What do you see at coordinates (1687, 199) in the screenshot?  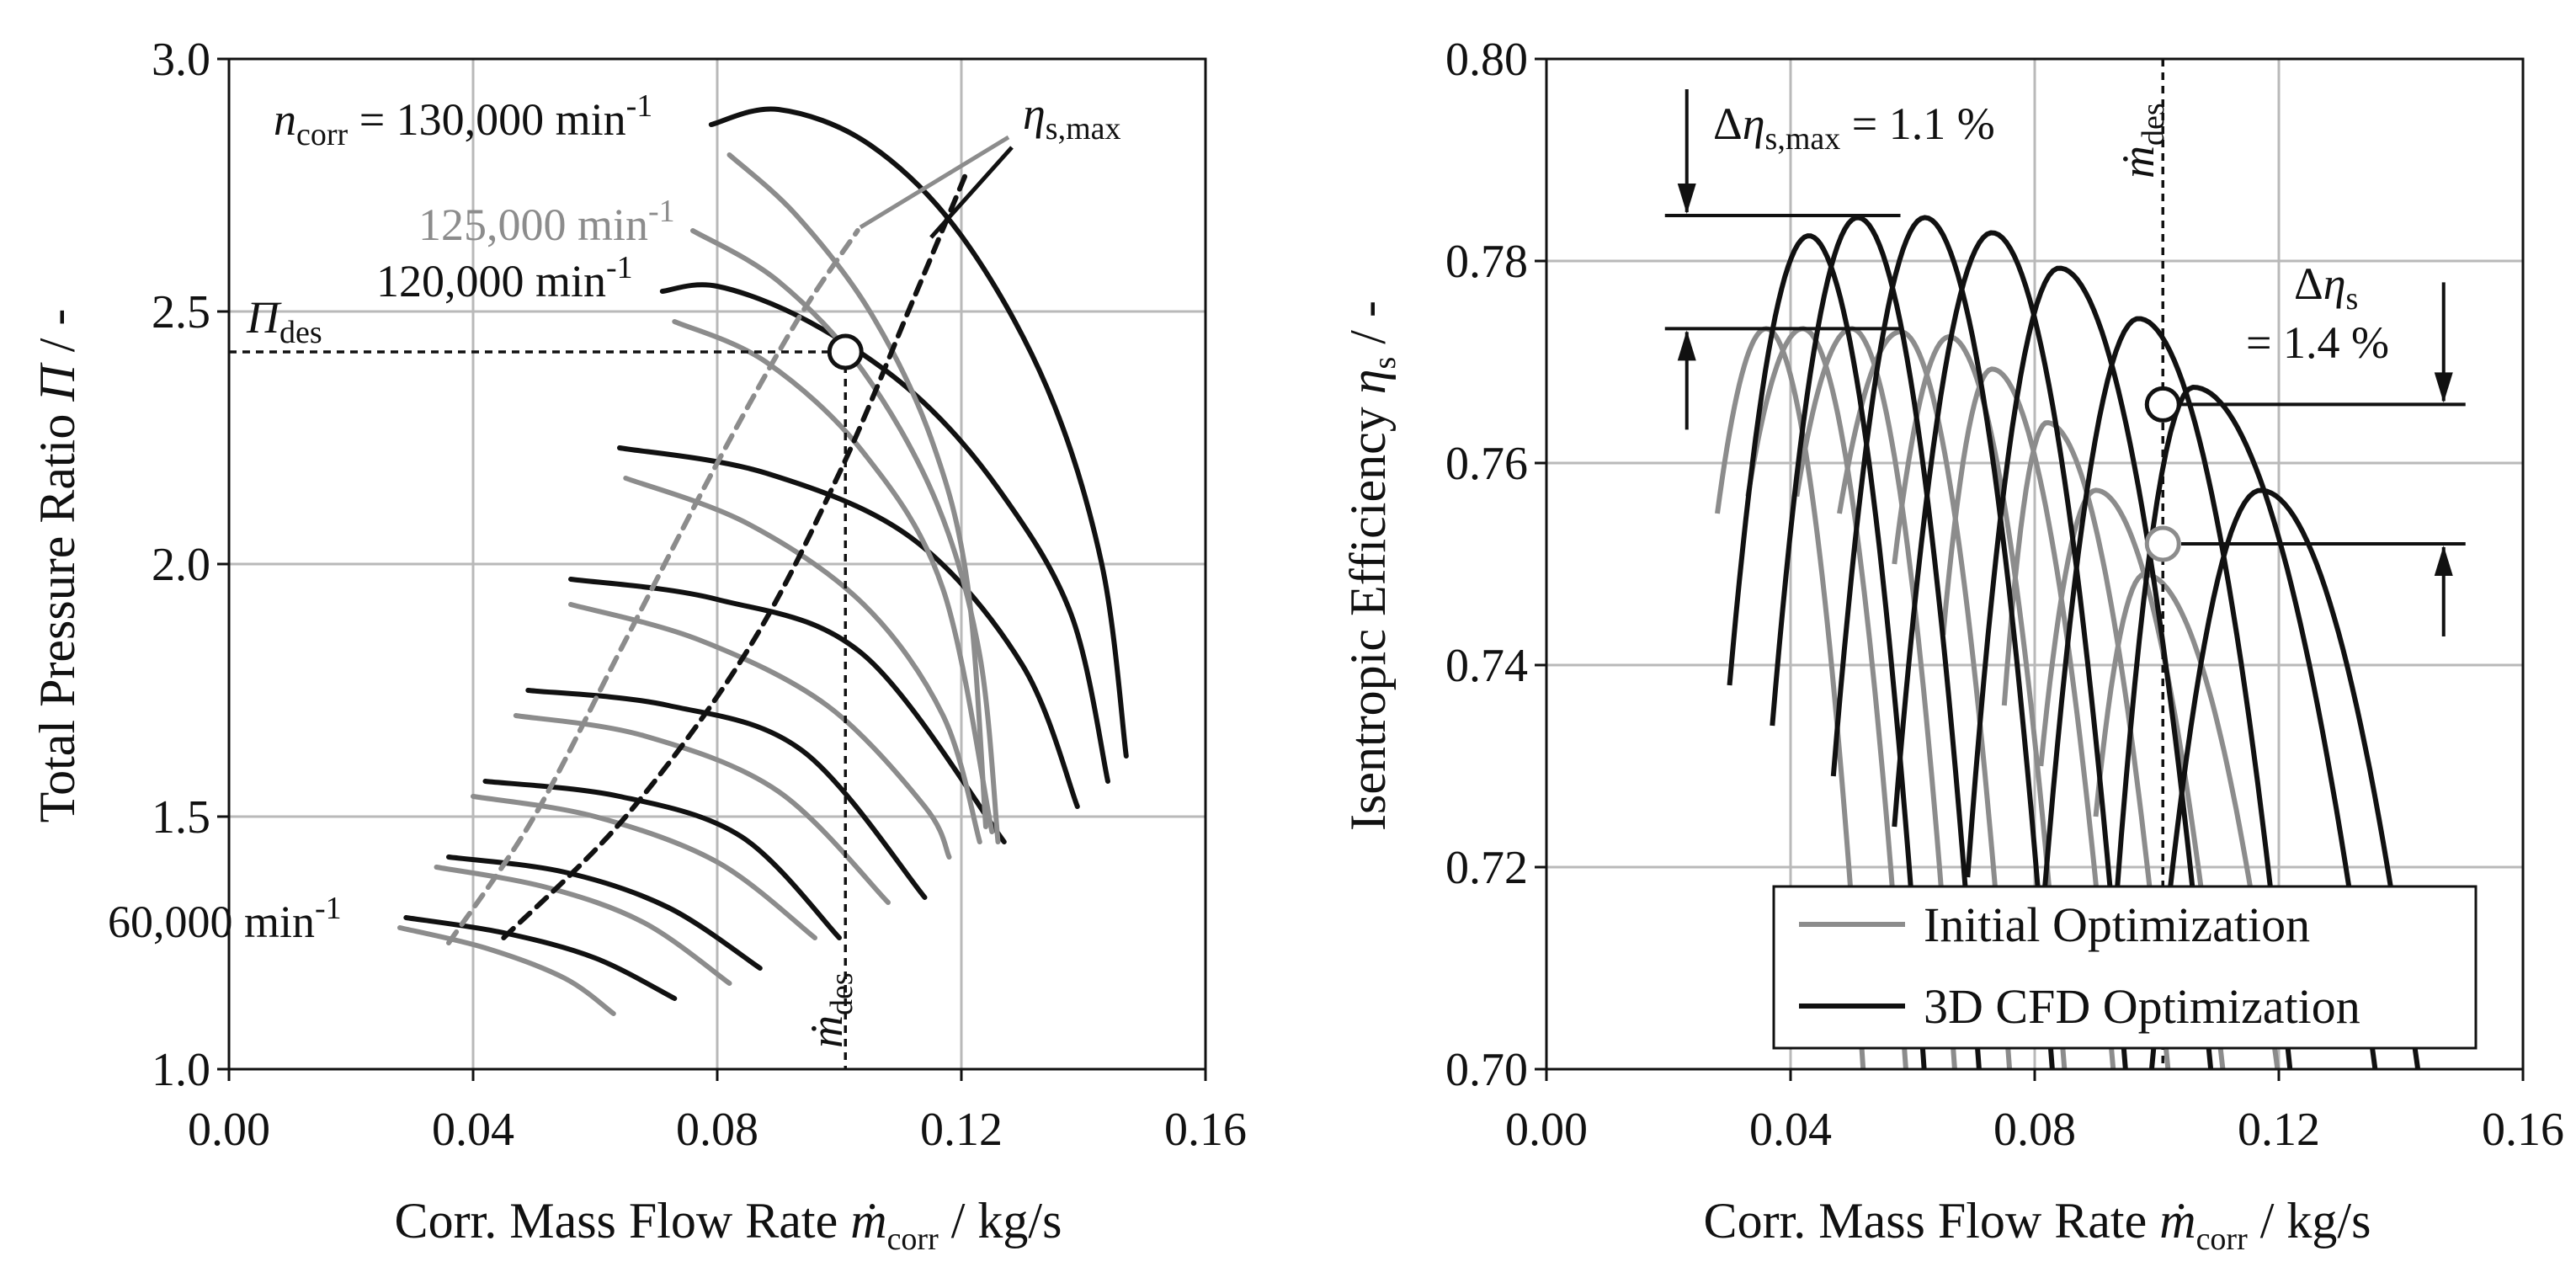 I see `delta-max-arrow-top-head` at bounding box center [1687, 199].